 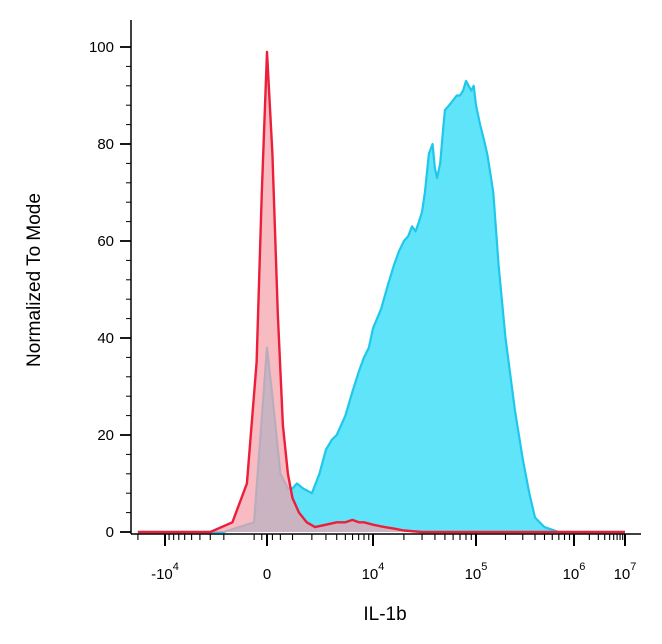 I want to click on x-tick-label: 10⁷, so click(x=625, y=572).